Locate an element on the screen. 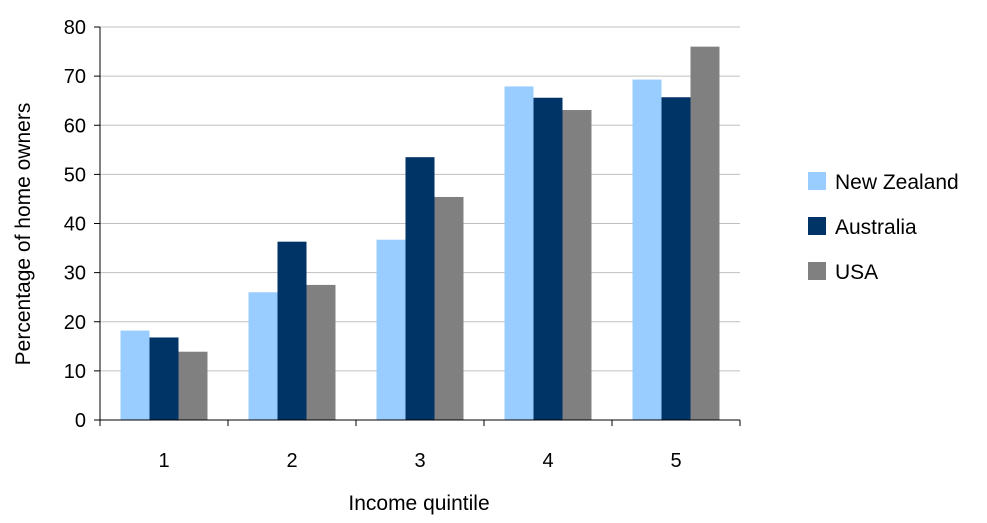  y-tick-label: 60 is located at coordinates (75, 126).